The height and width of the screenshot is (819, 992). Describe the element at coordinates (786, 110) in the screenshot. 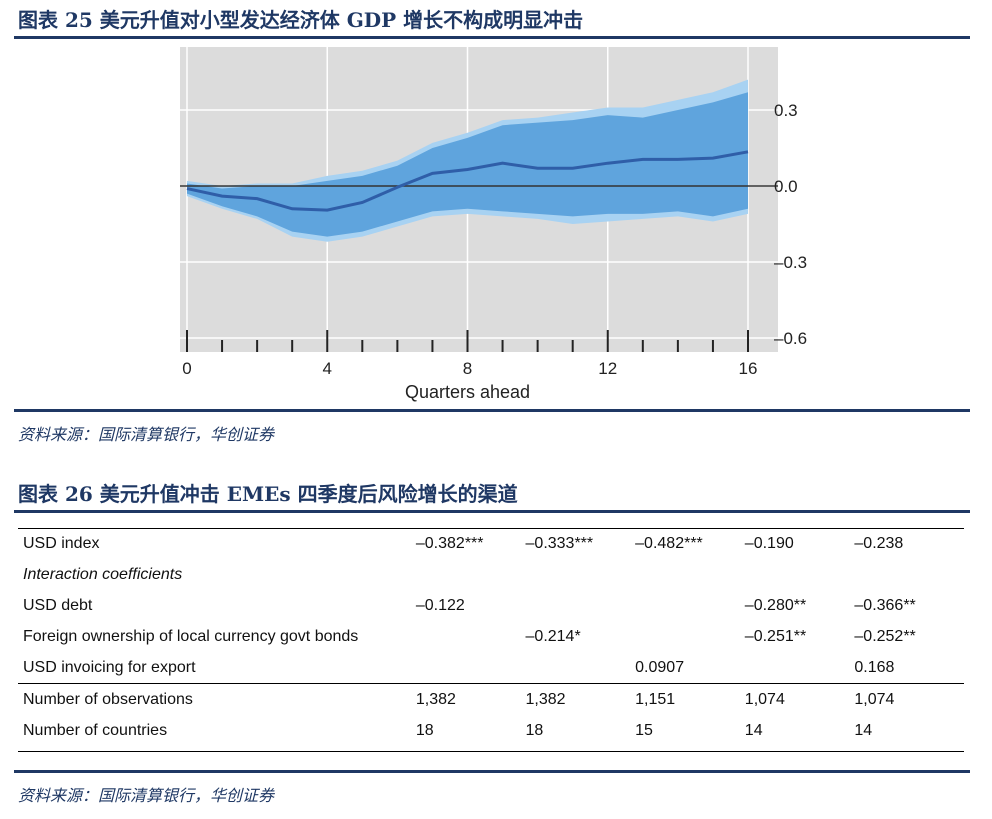

I see `y-tick-label: 0.3` at that location.